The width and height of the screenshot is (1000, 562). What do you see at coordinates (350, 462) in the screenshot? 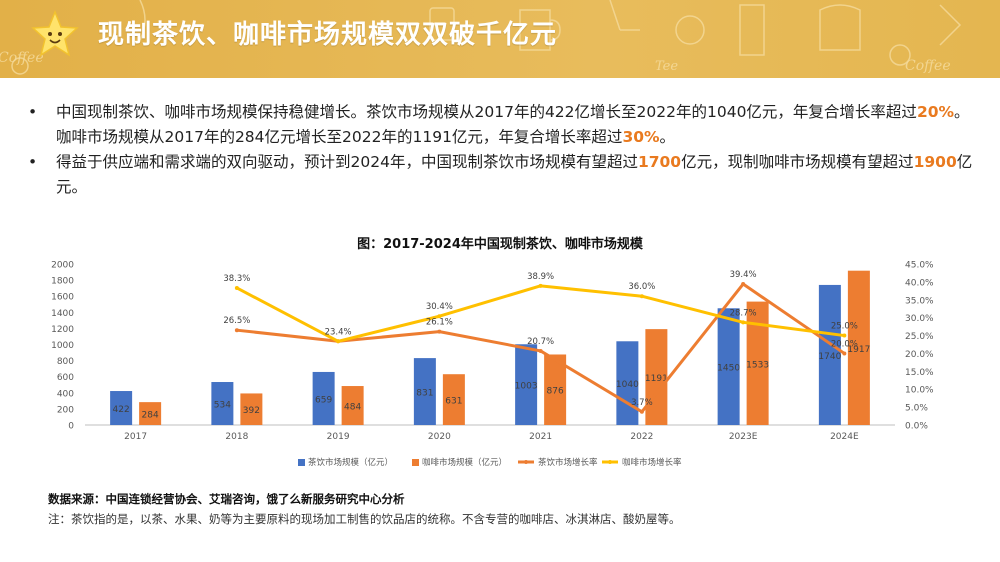
I see `legend-label: 茶饮市场规模（亿元）` at bounding box center [350, 462].